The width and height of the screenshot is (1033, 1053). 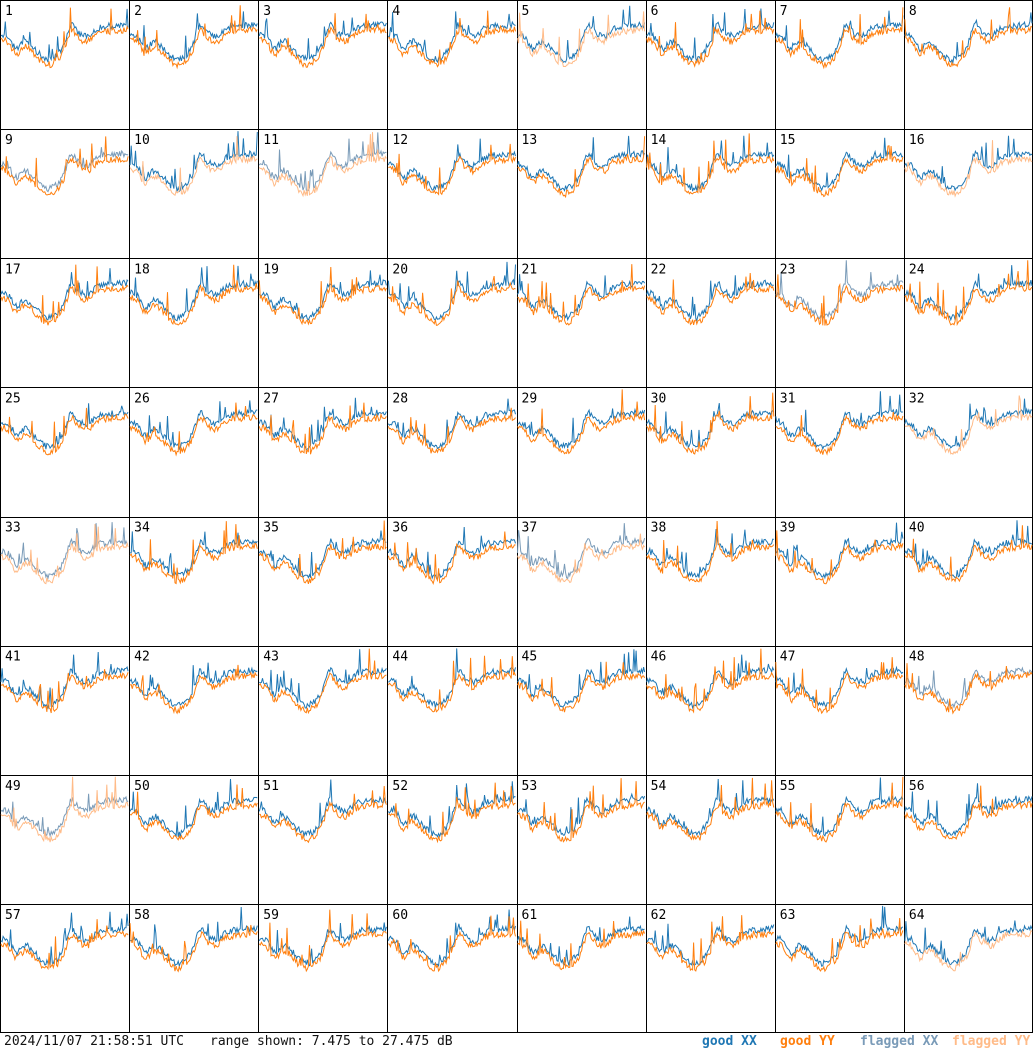 What do you see at coordinates (659, 786) in the screenshot?
I see `panel-label: 54` at bounding box center [659, 786].